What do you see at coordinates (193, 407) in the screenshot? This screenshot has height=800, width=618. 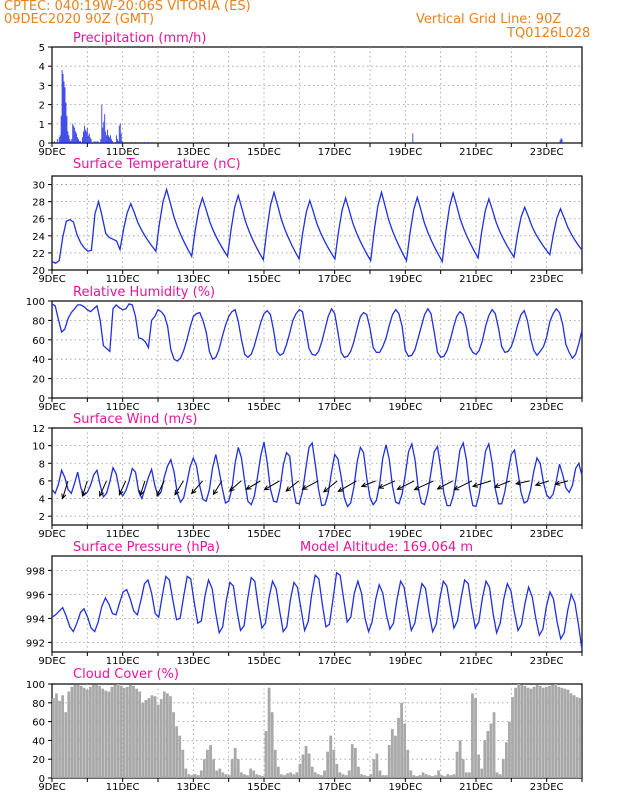 I see `x-tick-label: 13DEC` at bounding box center [193, 407].